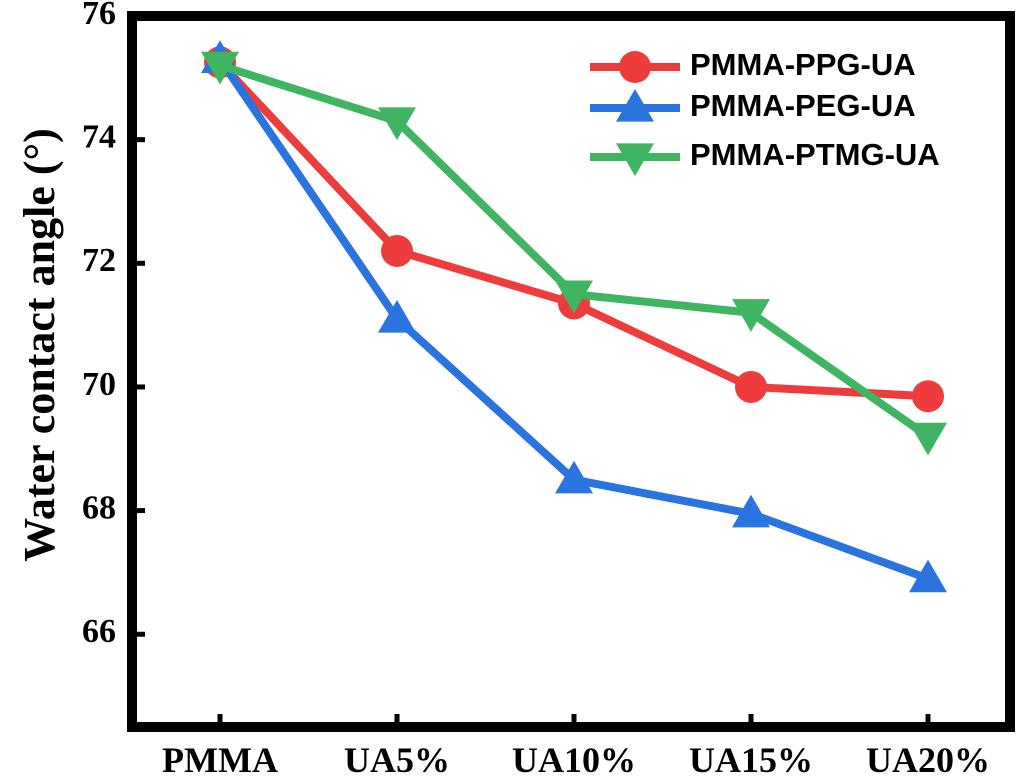 The height and width of the screenshot is (781, 1024). What do you see at coordinates (99, 631) in the screenshot?
I see `y-tick-label: 66` at bounding box center [99, 631].